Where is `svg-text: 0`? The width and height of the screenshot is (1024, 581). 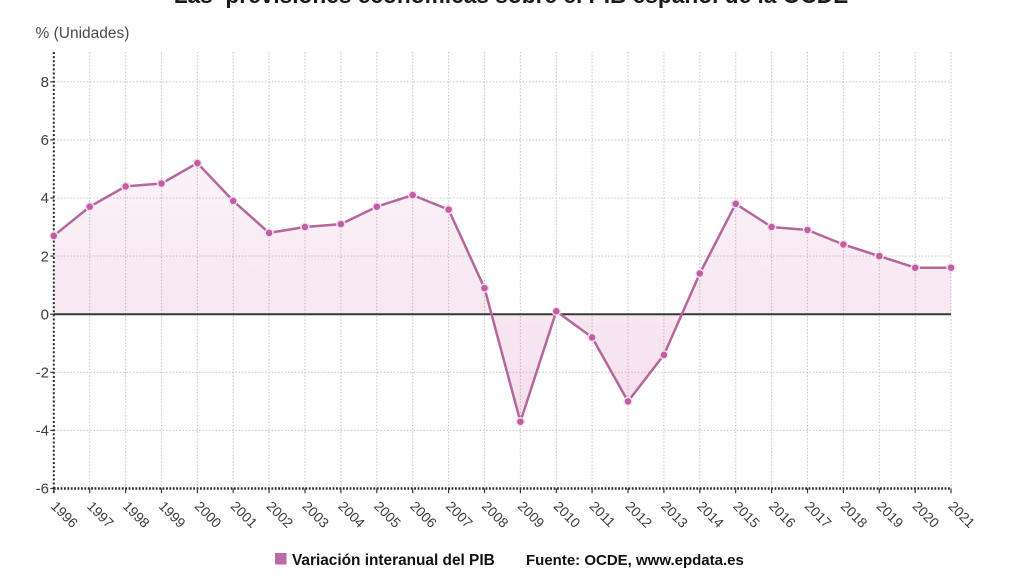 svg-text: 0 is located at coordinates (45, 314).